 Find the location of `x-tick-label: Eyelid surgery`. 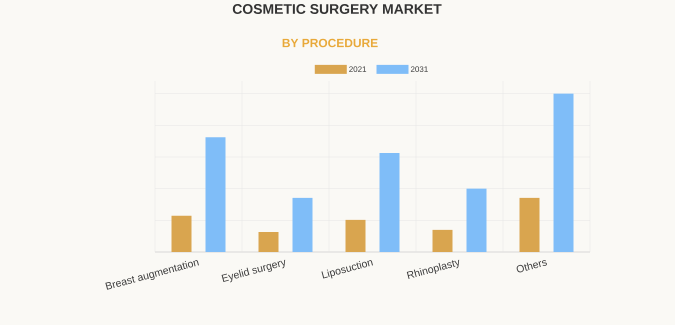

x-tick-label: Eyelid surgery is located at coordinates (254, 271).